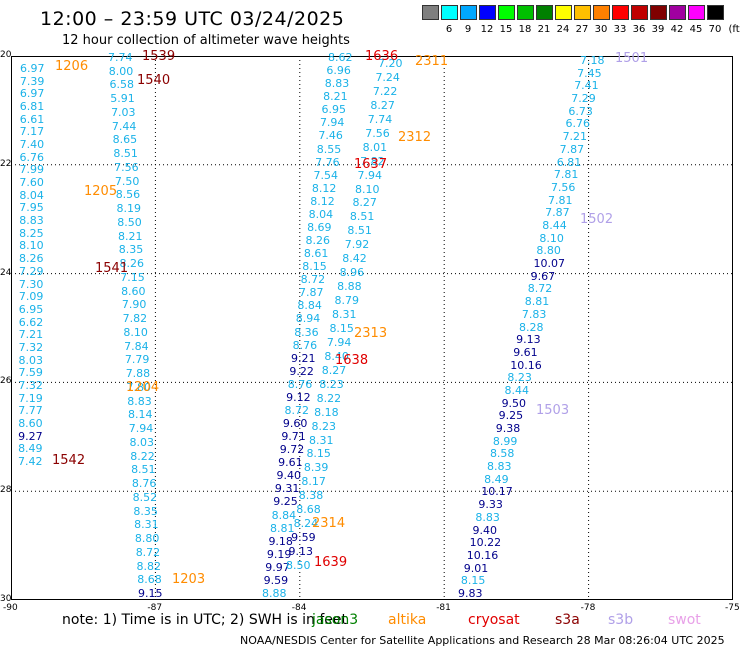 This screenshot has width=740, height=650. Describe the element at coordinates (326, 412) in the screenshot. I see `wave-height-value: 8.18` at that location.